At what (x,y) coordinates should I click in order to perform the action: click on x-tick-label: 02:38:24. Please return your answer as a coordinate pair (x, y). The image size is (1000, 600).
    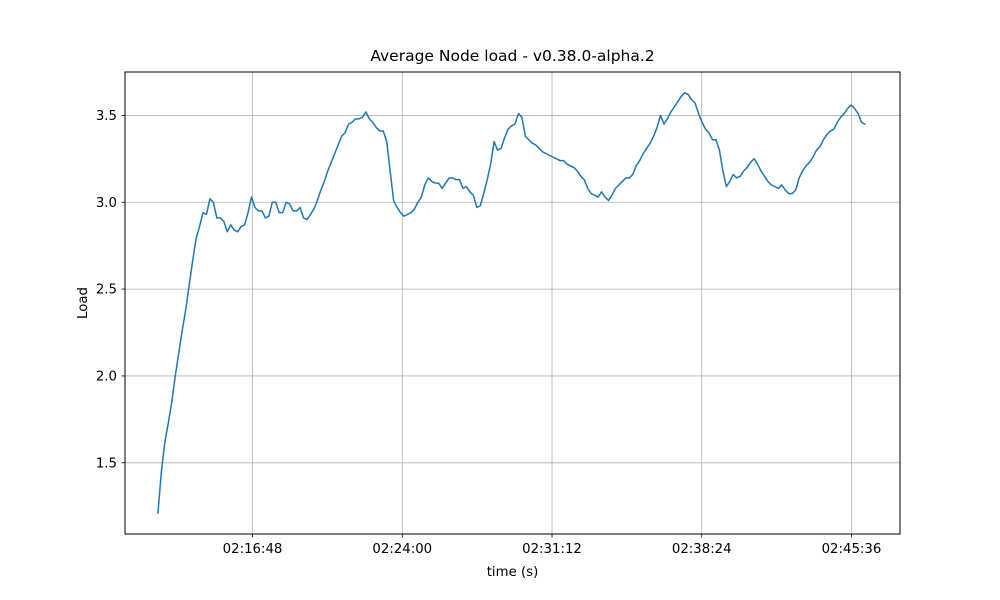
    Looking at the image, I should click on (702, 549).